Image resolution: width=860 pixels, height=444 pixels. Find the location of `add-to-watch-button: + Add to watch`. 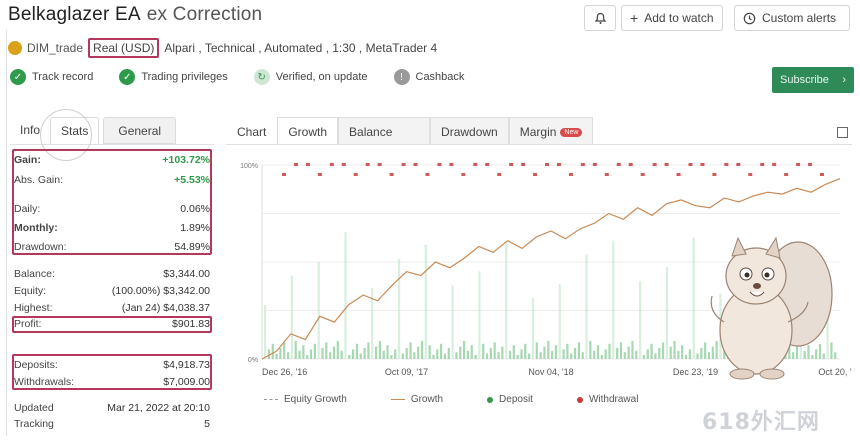

add-to-watch-button: + Add to watch is located at coordinates (672, 18).